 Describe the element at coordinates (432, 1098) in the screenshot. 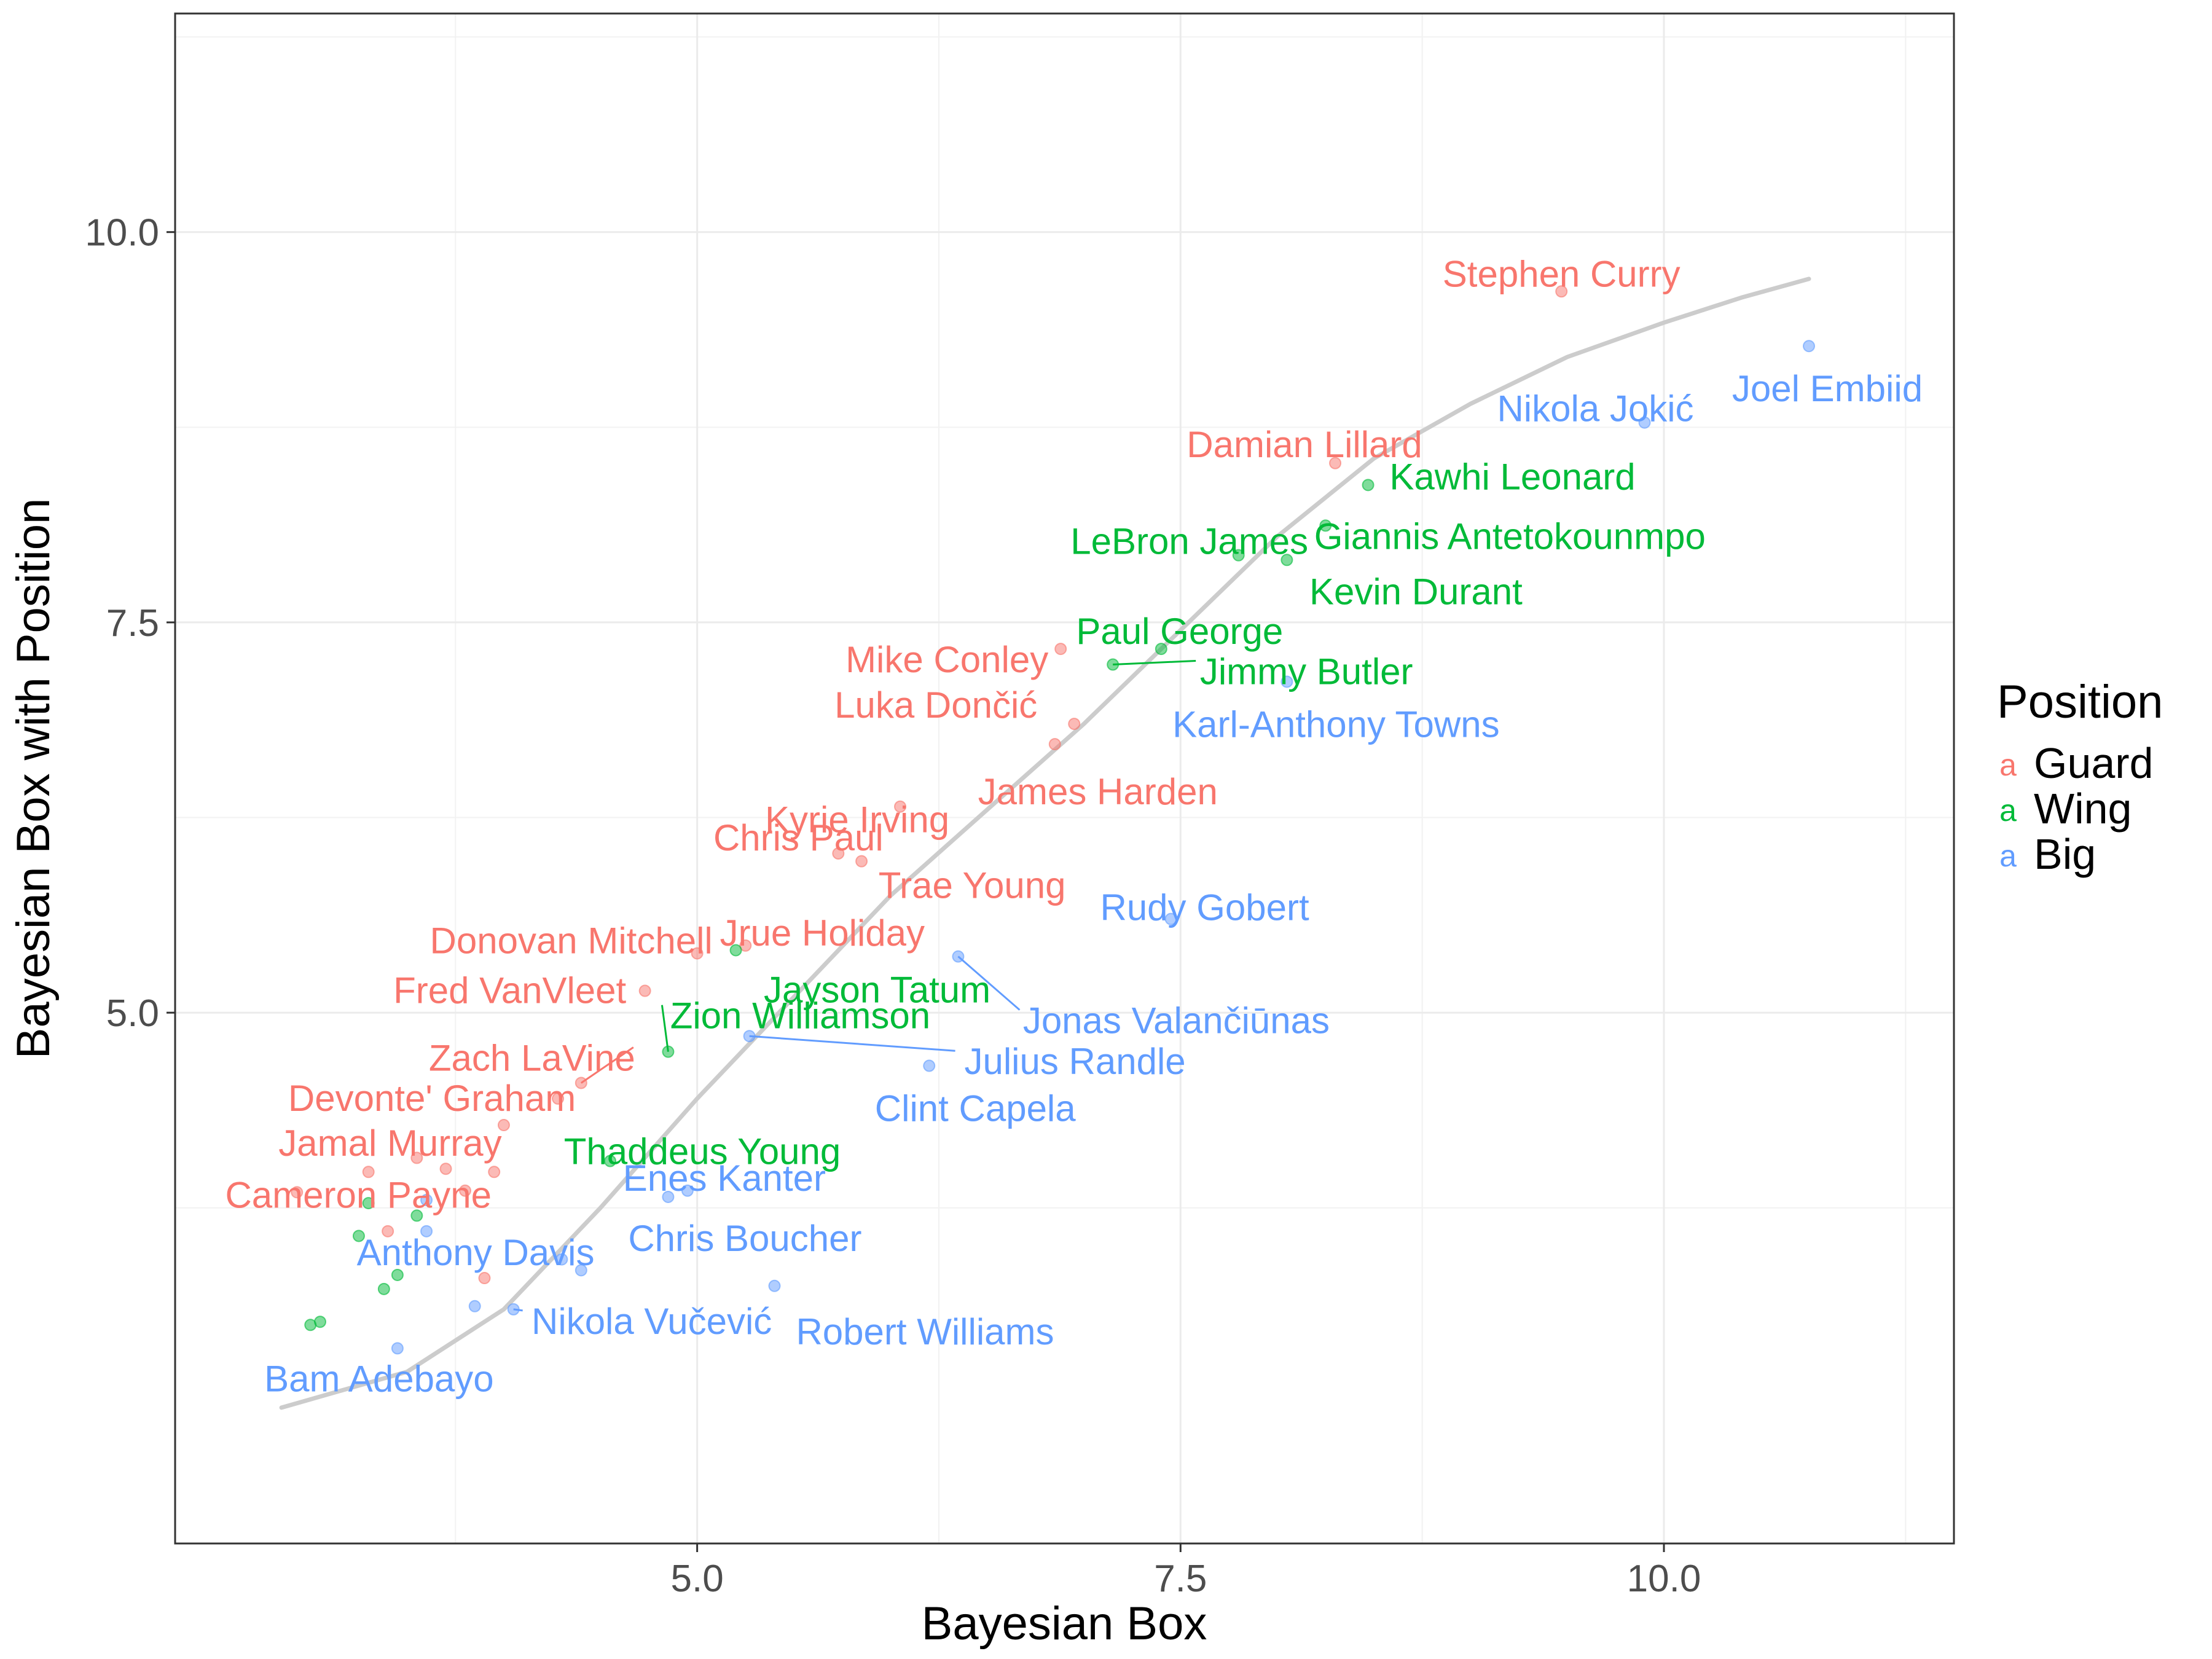

I see `point-label: Devonte' Graham` at that location.